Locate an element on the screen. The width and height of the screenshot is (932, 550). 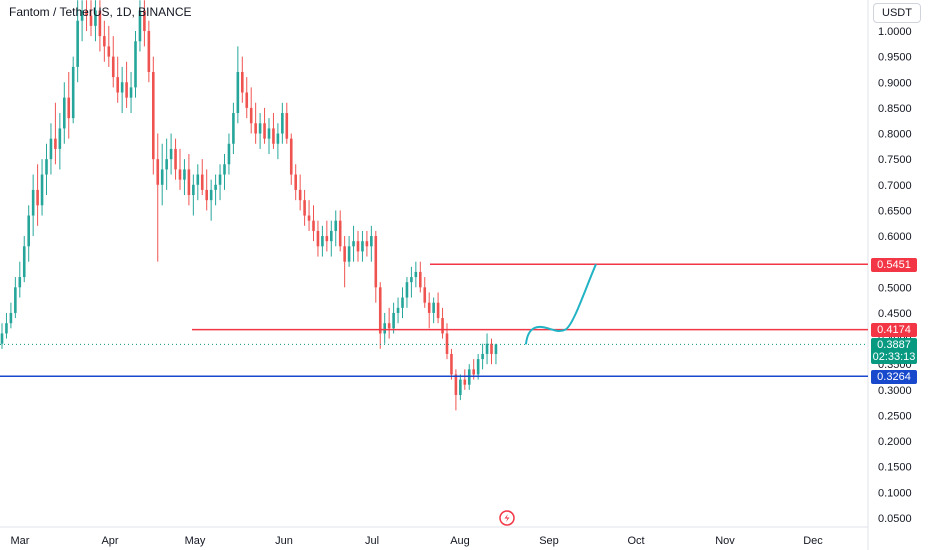
time-tick-label: Nov is located at coordinates (725, 541).